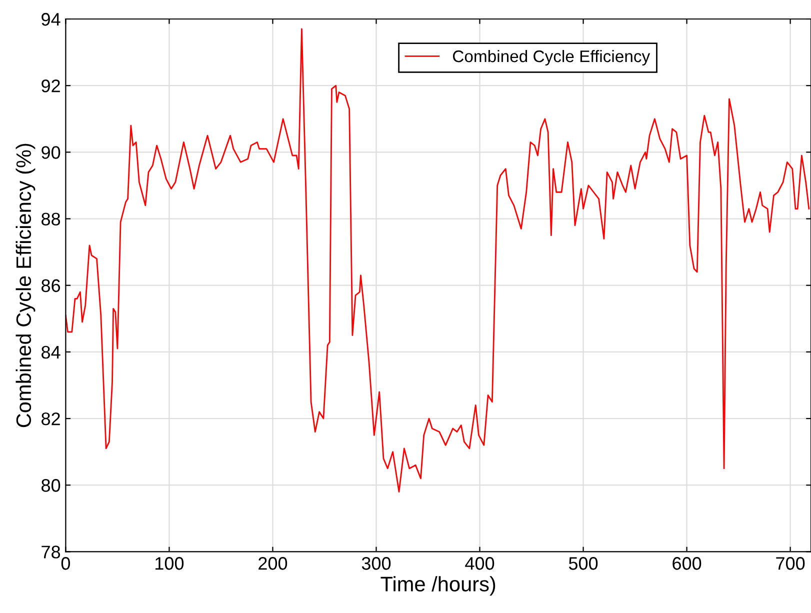  What do you see at coordinates (438, 586) in the screenshot?
I see `x-axis-title: Time /hours)` at bounding box center [438, 586].